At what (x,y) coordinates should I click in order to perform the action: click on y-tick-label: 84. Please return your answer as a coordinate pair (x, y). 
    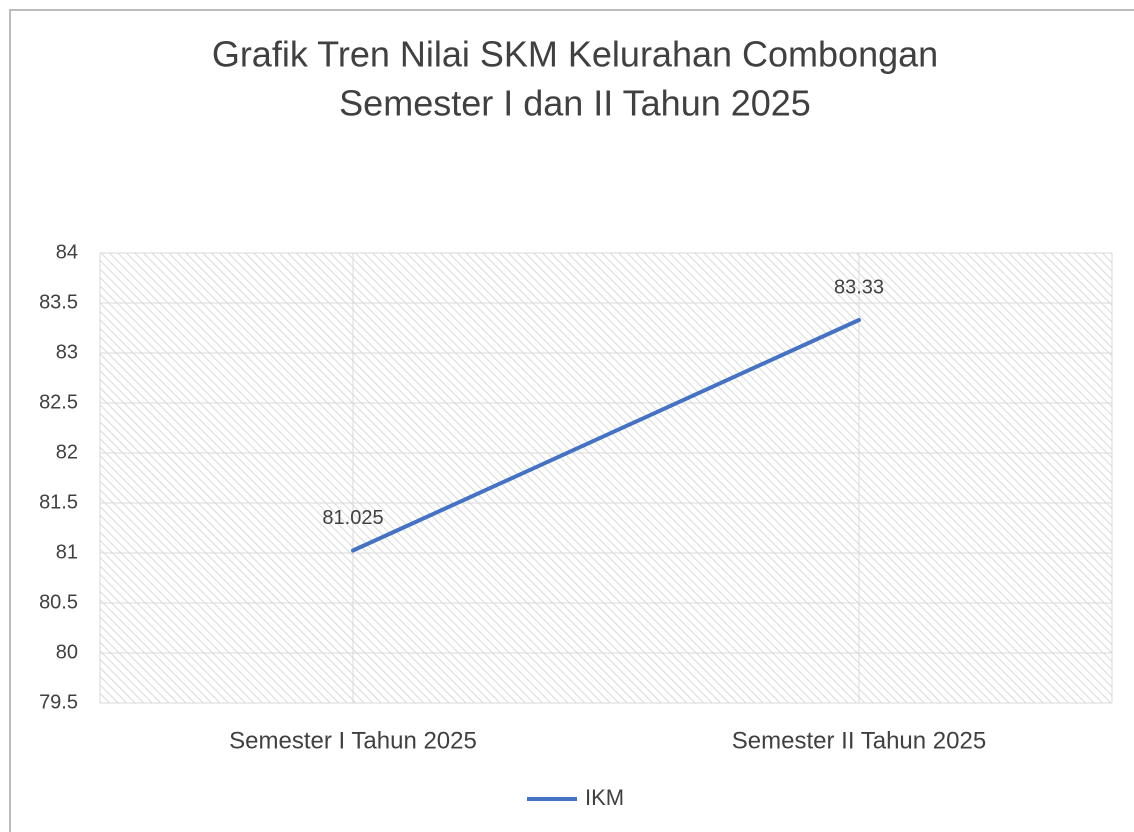
    Looking at the image, I should click on (67, 252).